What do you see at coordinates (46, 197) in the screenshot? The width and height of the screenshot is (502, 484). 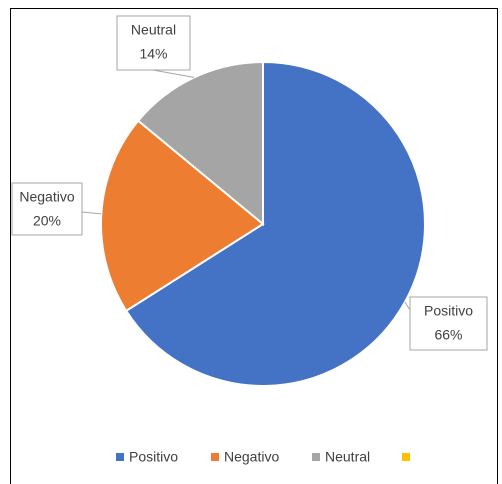 I see `data-label-category: Negativo` at bounding box center [46, 197].